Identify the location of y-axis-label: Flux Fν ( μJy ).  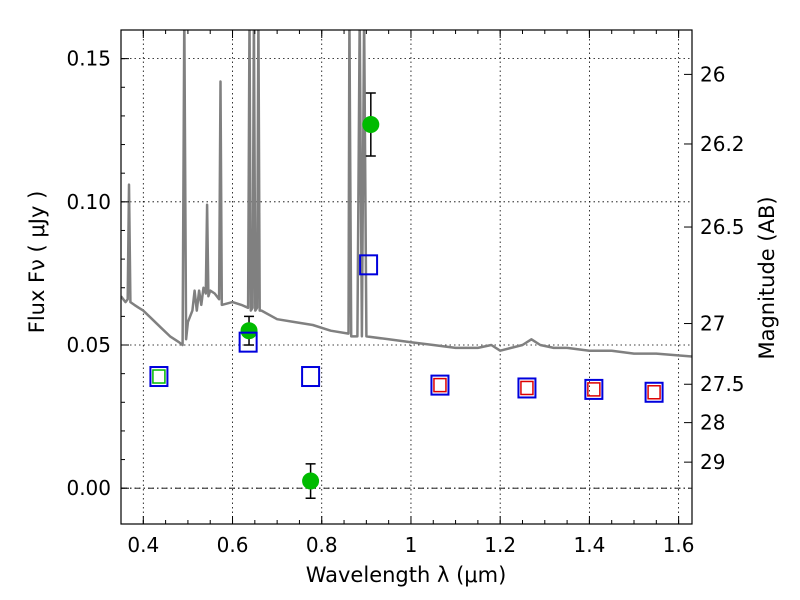
(37, 262).